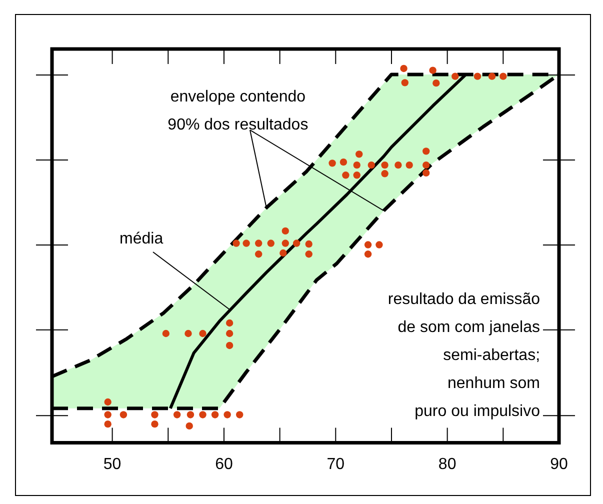 The width and height of the screenshot is (603, 504). What do you see at coordinates (142, 239) in the screenshot?
I see `annotation: média` at bounding box center [142, 239].